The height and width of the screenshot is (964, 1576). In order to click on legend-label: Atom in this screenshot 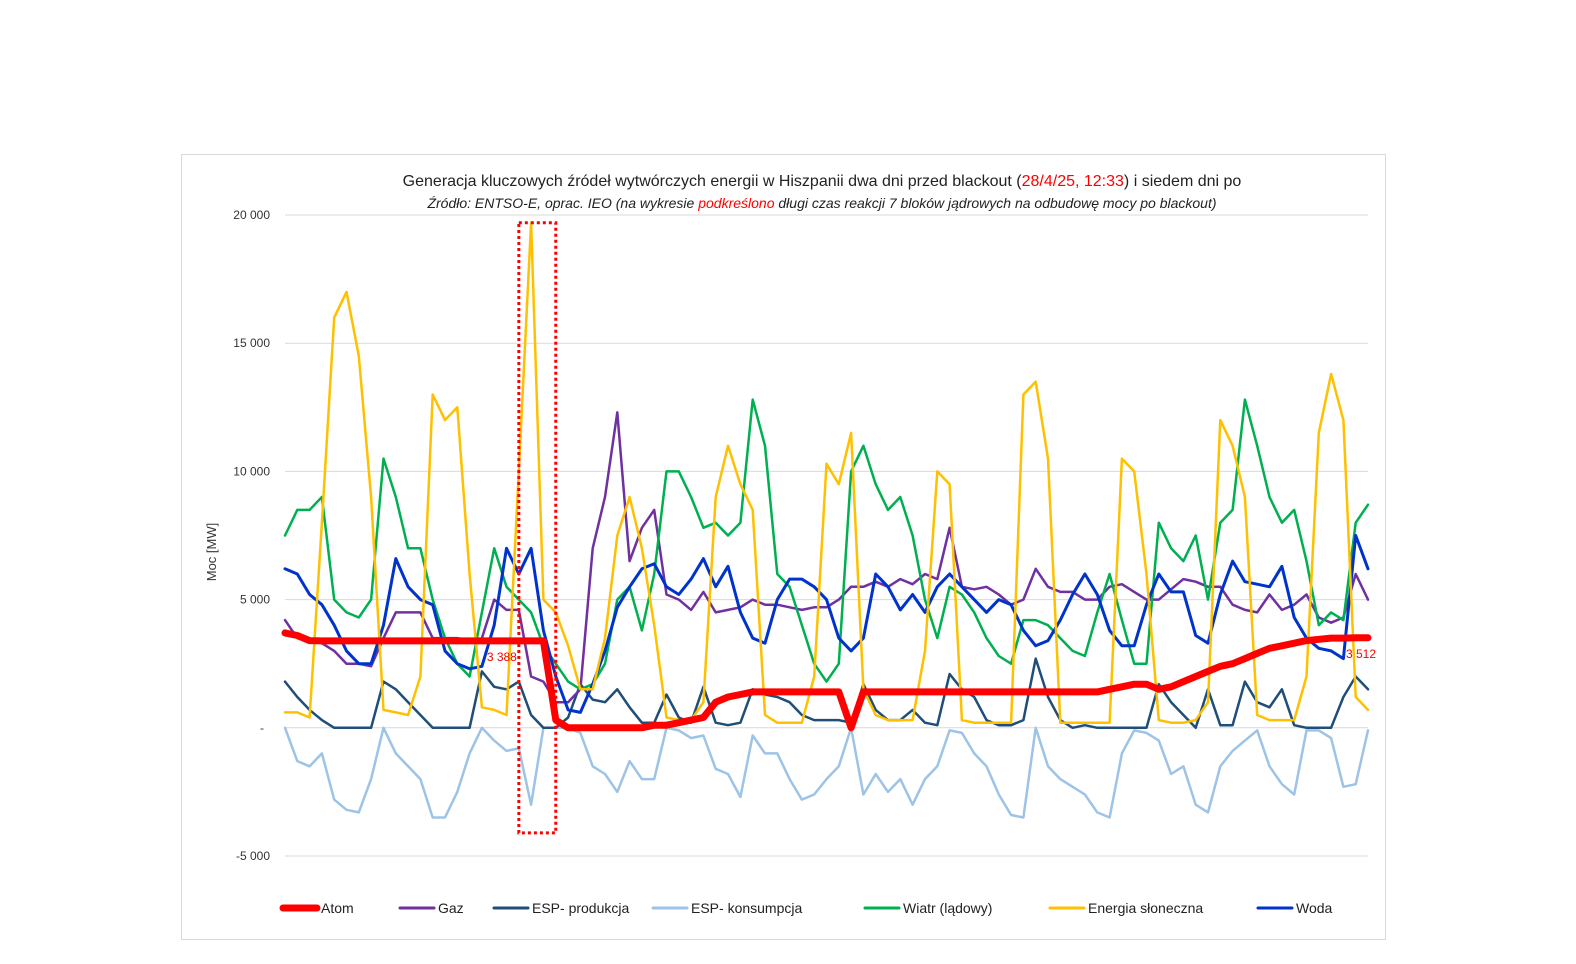, I will do `click(337, 908)`.